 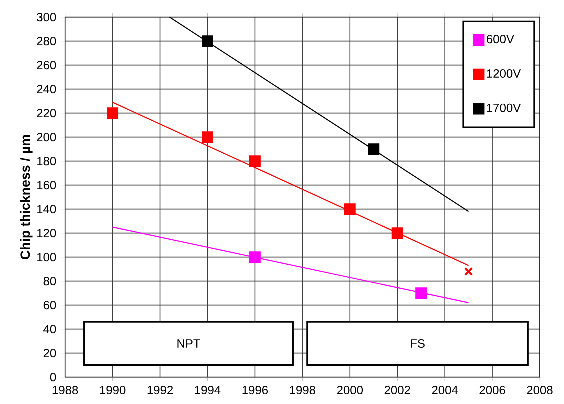 I want to click on x-tick-label: 2008, so click(x=540, y=390).